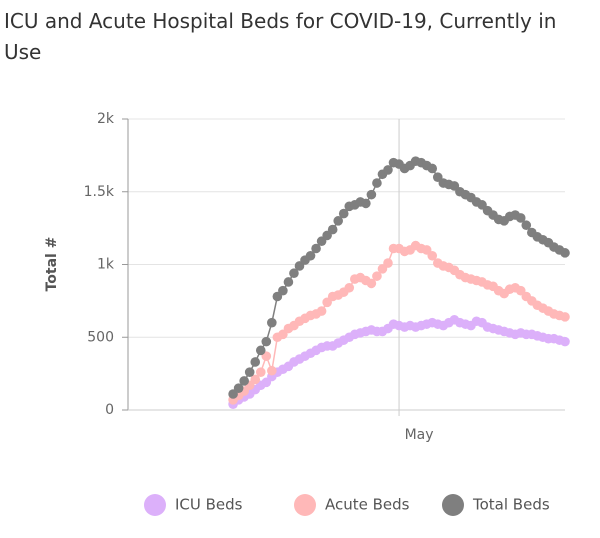 The height and width of the screenshot is (538, 600). What do you see at coordinates (100, 337) in the screenshot?
I see `y-tick-label: 500` at bounding box center [100, 337].